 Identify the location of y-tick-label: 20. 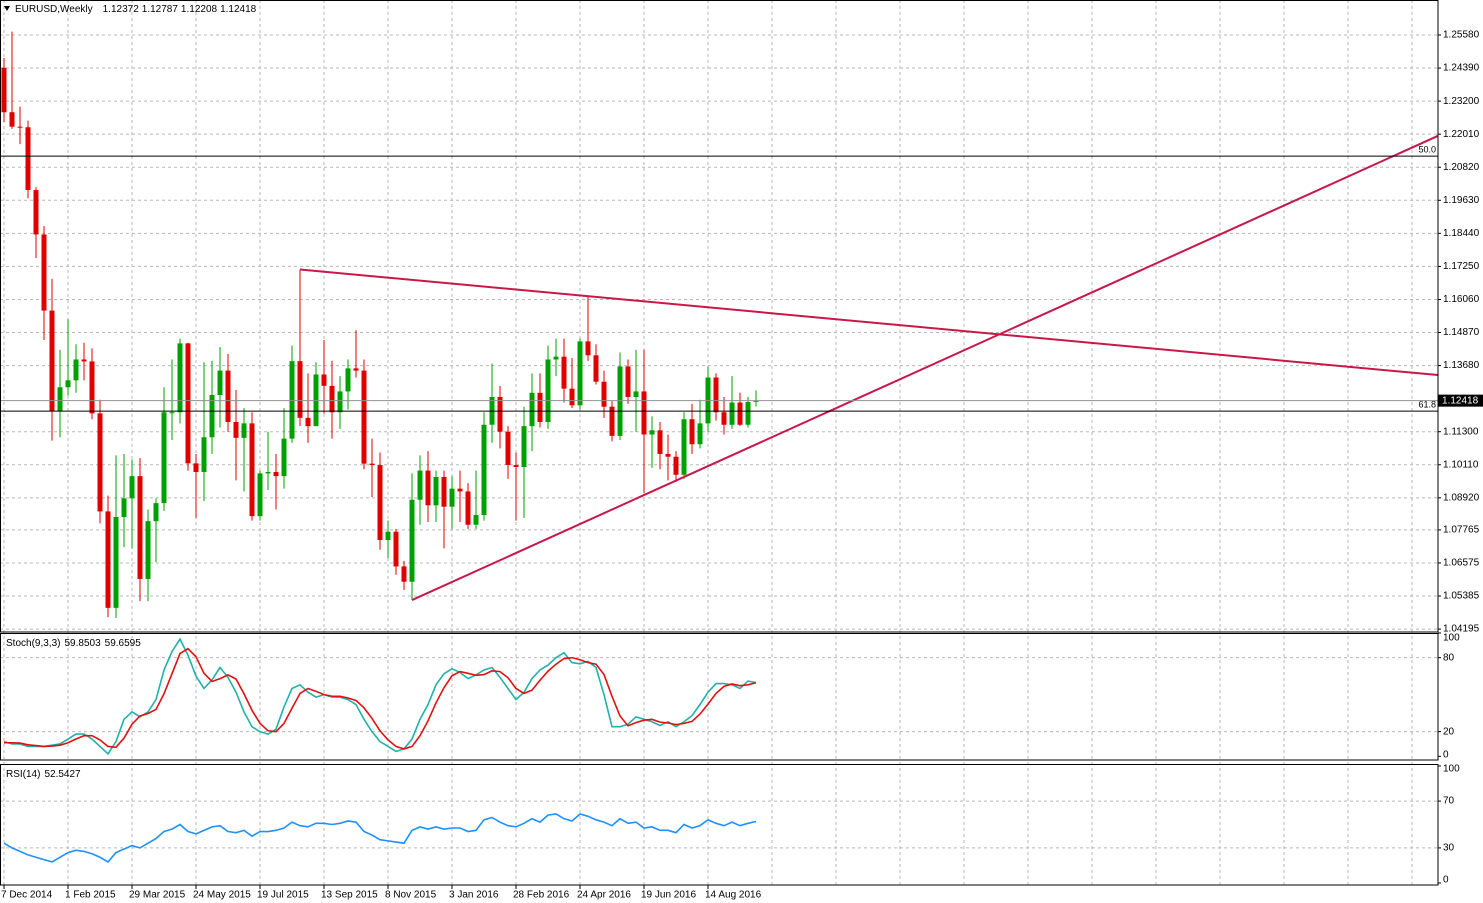
(1449, 731).